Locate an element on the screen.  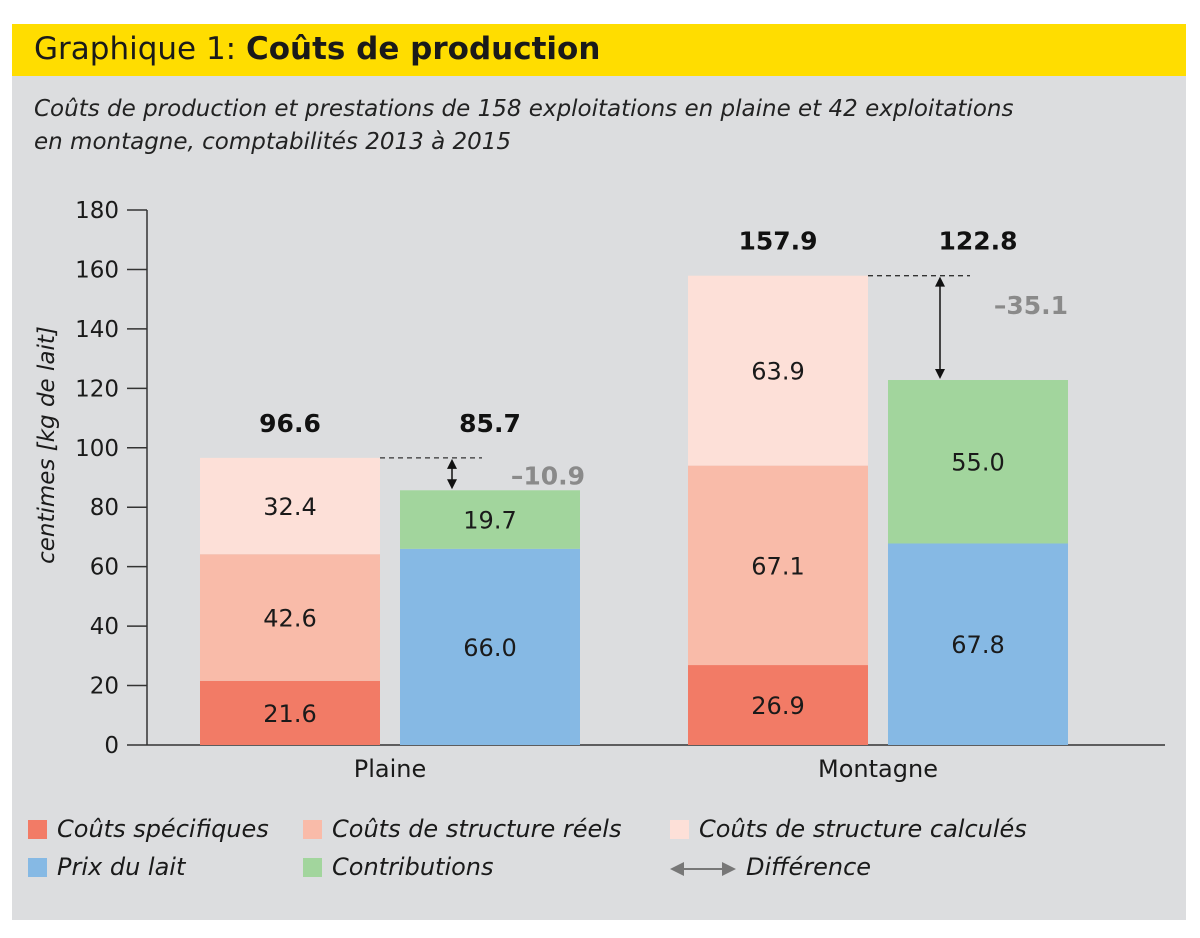
group-montagne-cost-bar-segment-structure-reels is located at coordinates (778, 565).